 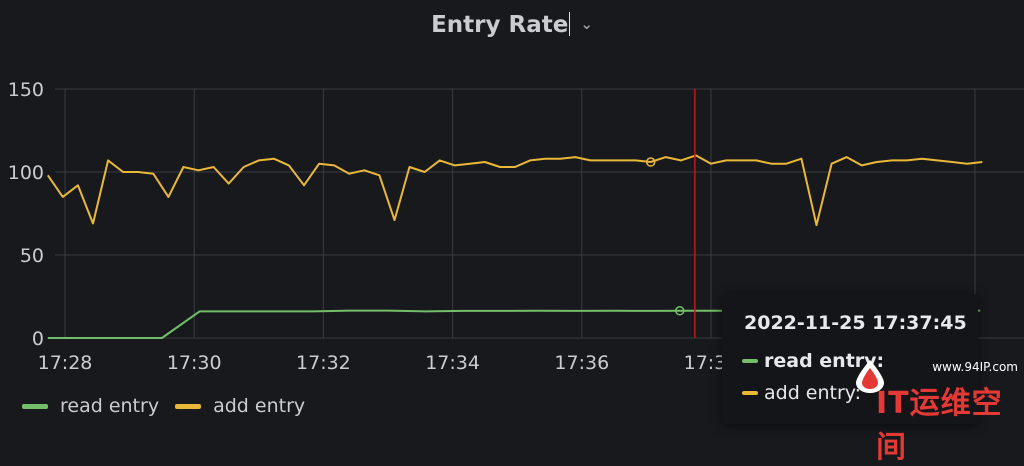 I want to click on tooltip-swatch-read-entry, so click(x=750, y=361).